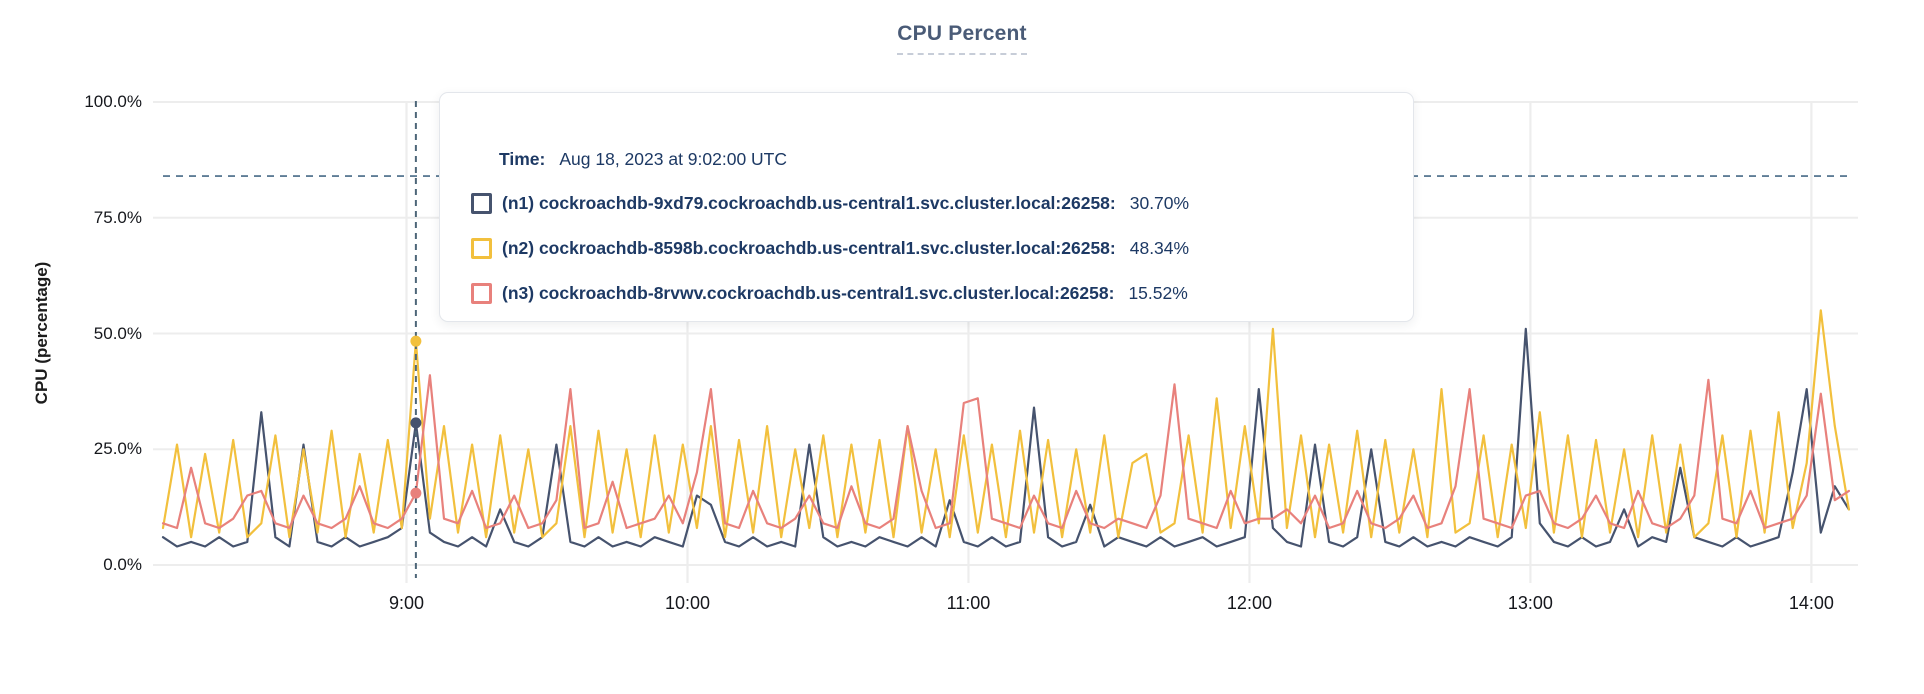 This screenshot has height=694, width=1924. What do you see at coordinates (406, 603) in the screenshot?
I see `x-tick-label: 9:00` at bounding box center [406, 603].